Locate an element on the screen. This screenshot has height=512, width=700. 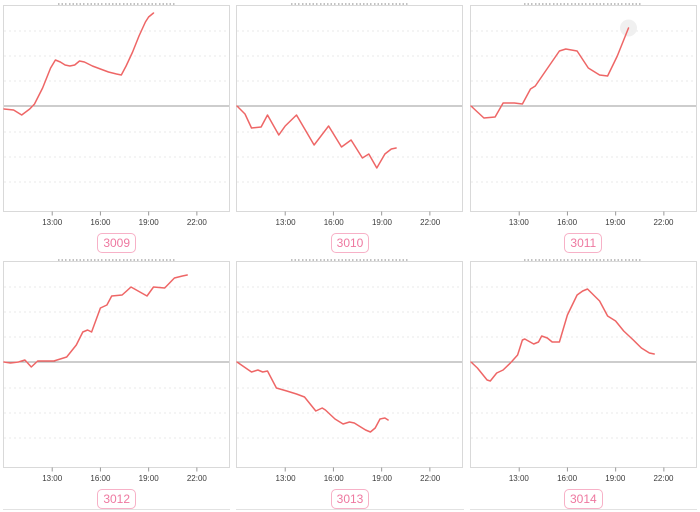
chart-id-badge: 3011 is located at coordinates (583, 242).